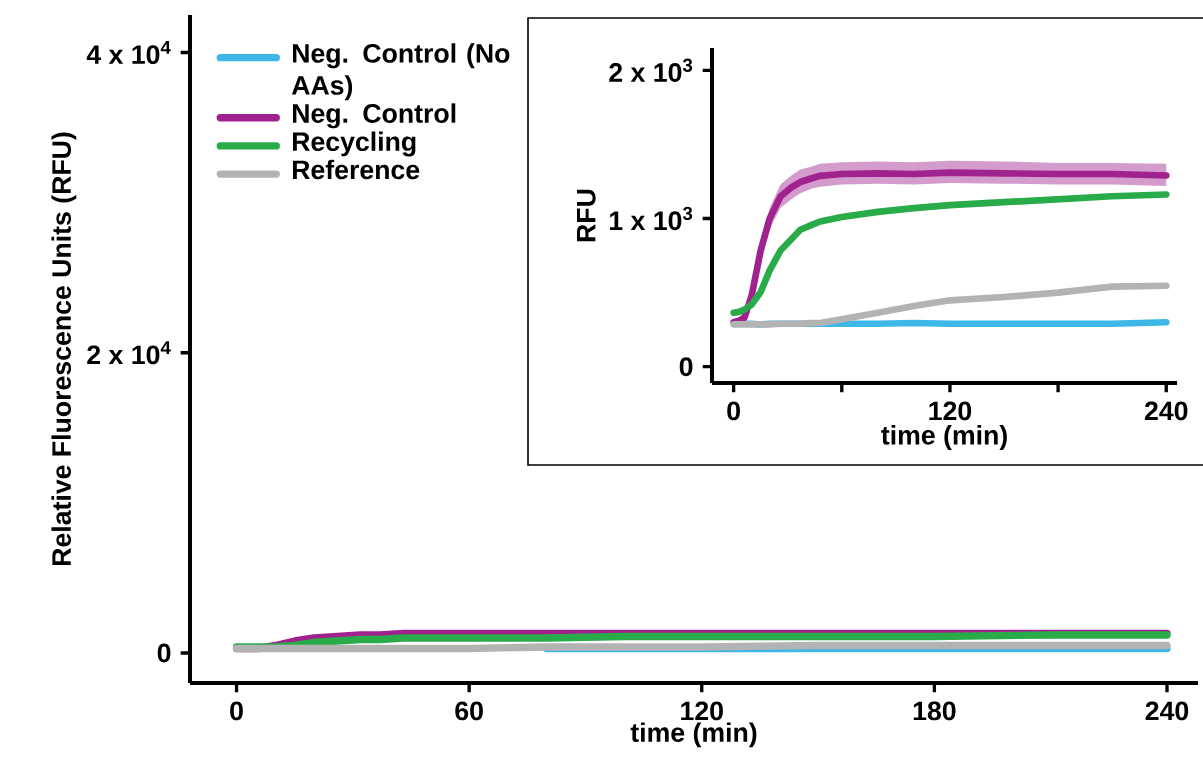 This screenshot has width=1203, height=769. I want to click on y-tick-label: 4 x 10$^{4}$, so click(128, 52).